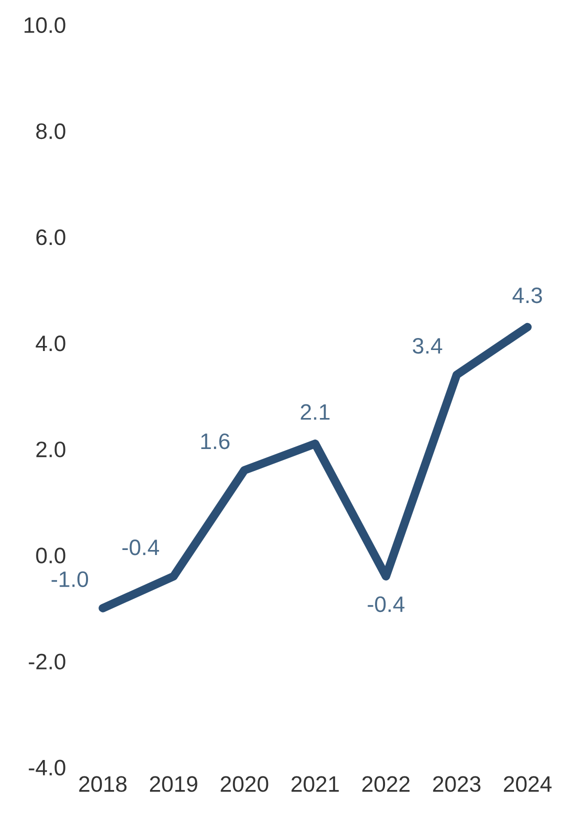  Describe the element at coordinates (386, 784) in the screenshot. I see `x-tick-label: 2022` at that location.